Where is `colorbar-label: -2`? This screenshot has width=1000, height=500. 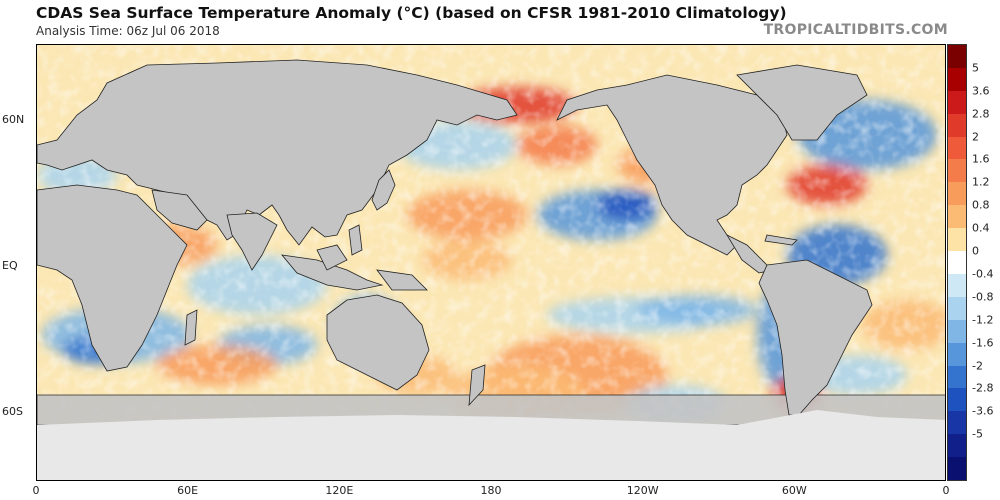 colorbar-label: -2 is located at coordinates (977, 366).